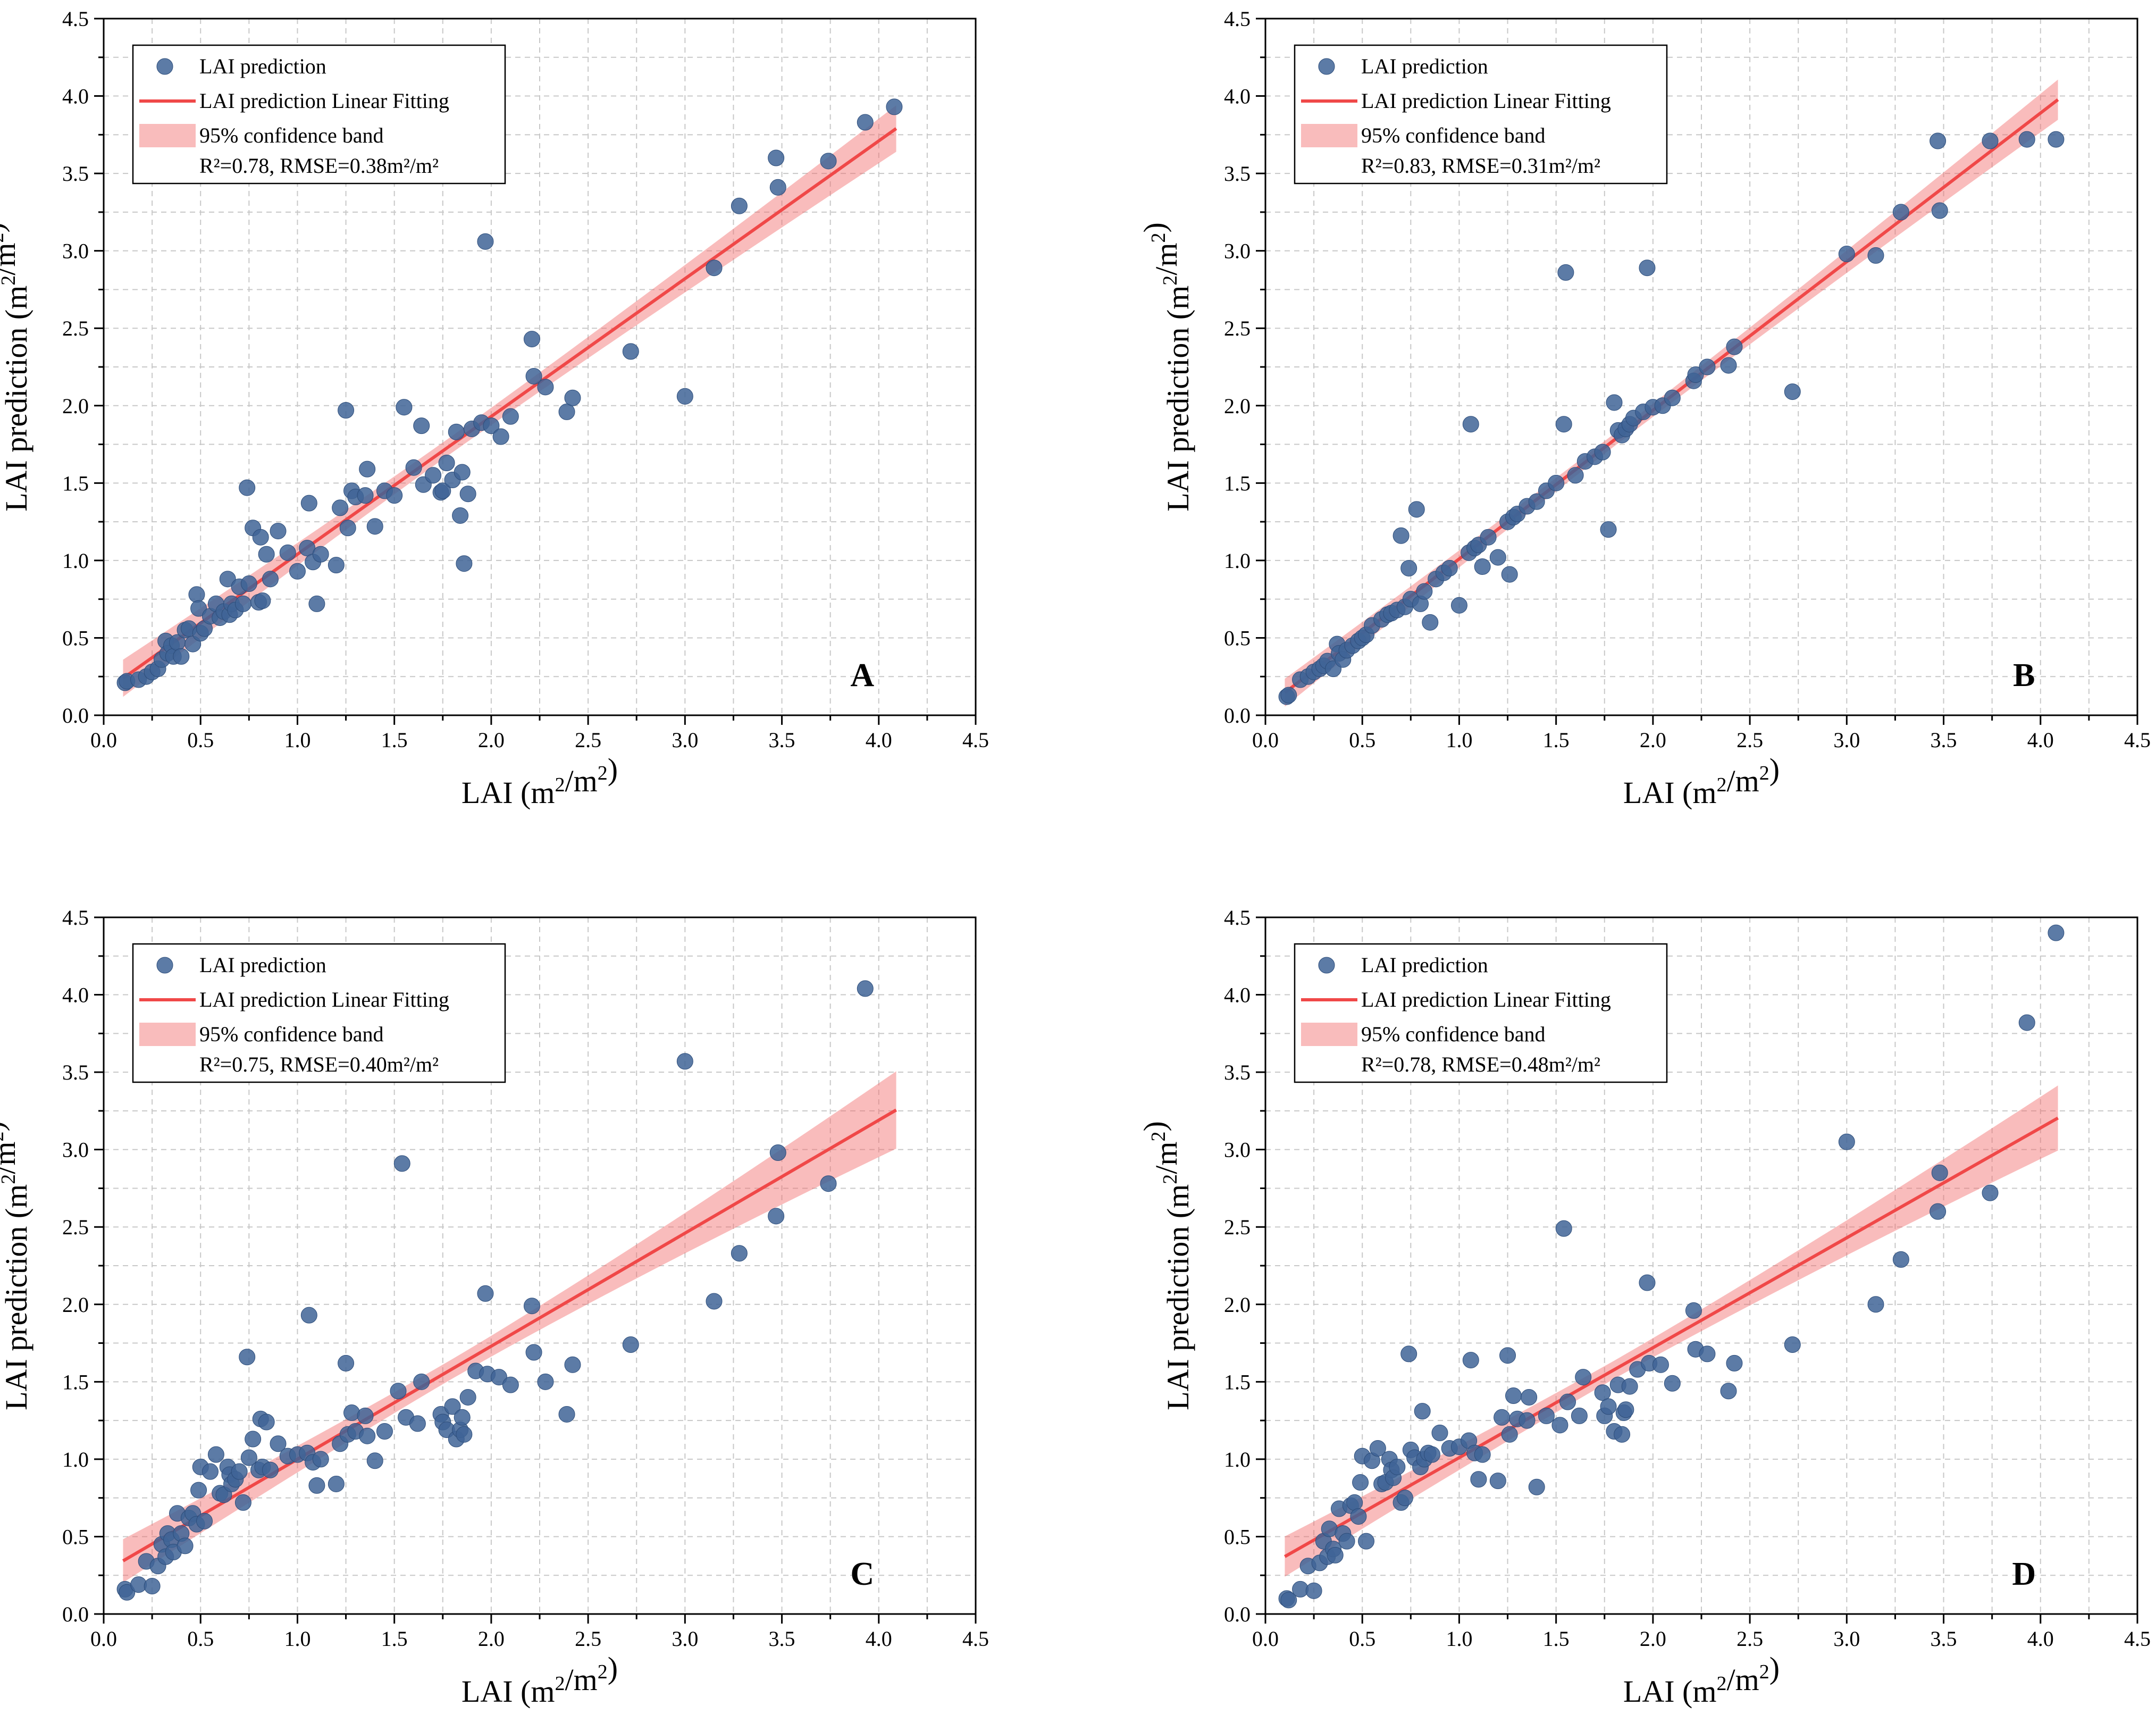  I want to click on y-tick-label: 2.0, so click(1237, 1305).